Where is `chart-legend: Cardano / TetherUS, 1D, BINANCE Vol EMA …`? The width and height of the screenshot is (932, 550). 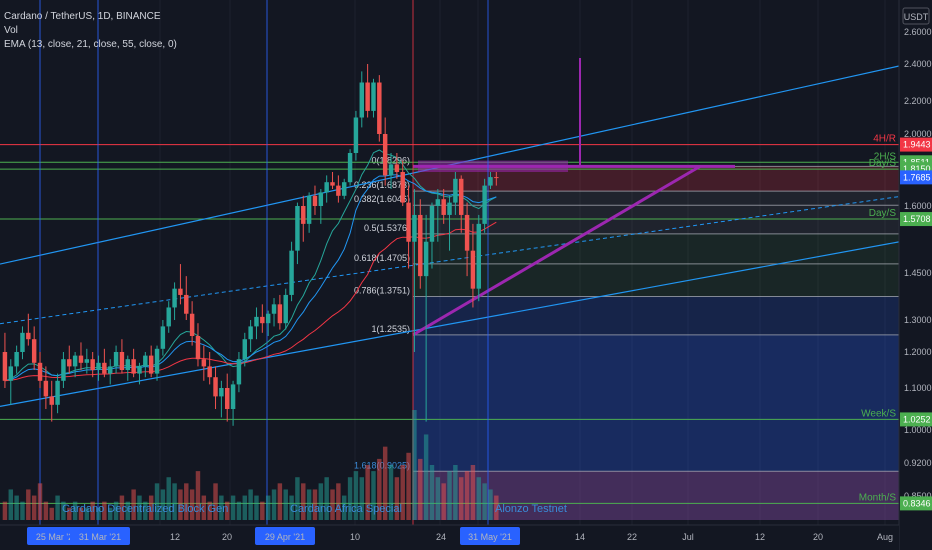
chart-legend: Cardano / TetherUS, 1D, BINANCE Vol EMA … is located at coordinates (90, 31).